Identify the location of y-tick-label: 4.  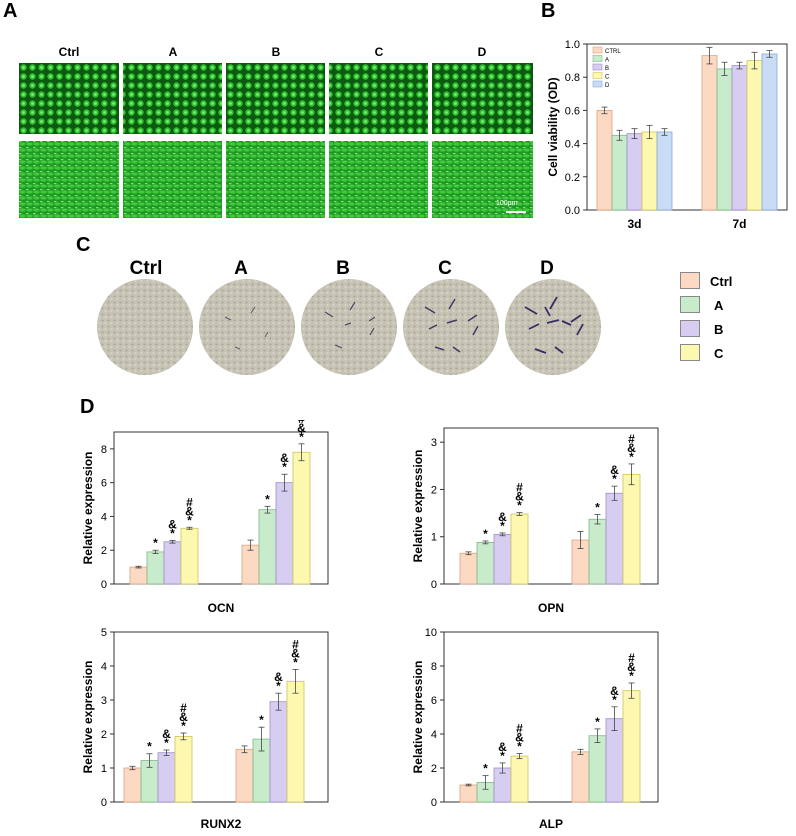
(104, 517).